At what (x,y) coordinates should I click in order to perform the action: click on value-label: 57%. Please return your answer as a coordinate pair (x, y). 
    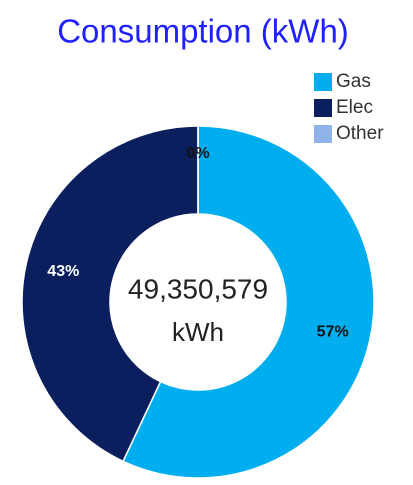
    Looking at the image, I should click on (333, 331).